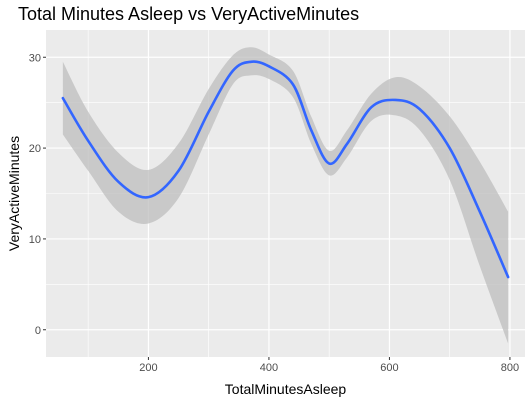 This screenshot has height=403, width=531. Describe the element at coordinates (35, 58) in the screenshot. I see `y-tick-label: 30` at that location.